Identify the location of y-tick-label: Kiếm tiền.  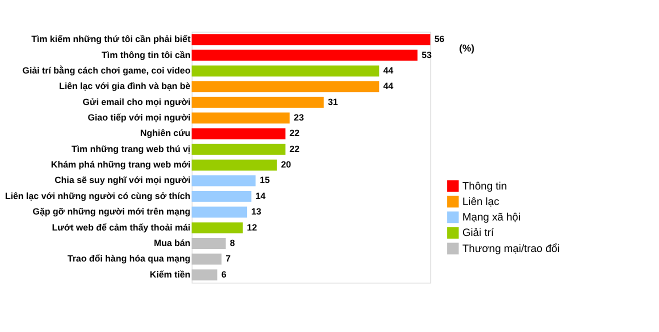
(170, 274).